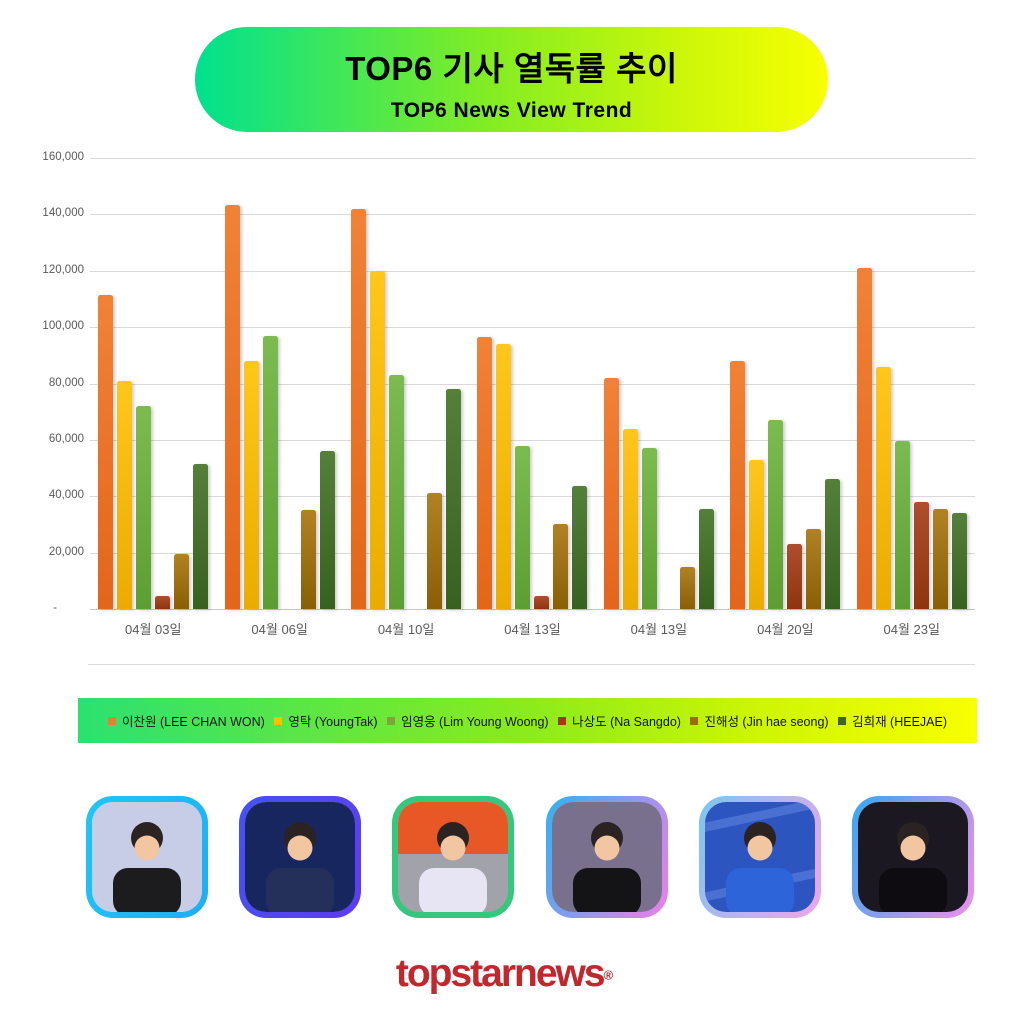 The height and width of the screenshot is (1013, 1009). What do you see at coordinates (531, 664) in the screenshot?
I see `chart-bottom-divider` at bounding box center [531, 664].